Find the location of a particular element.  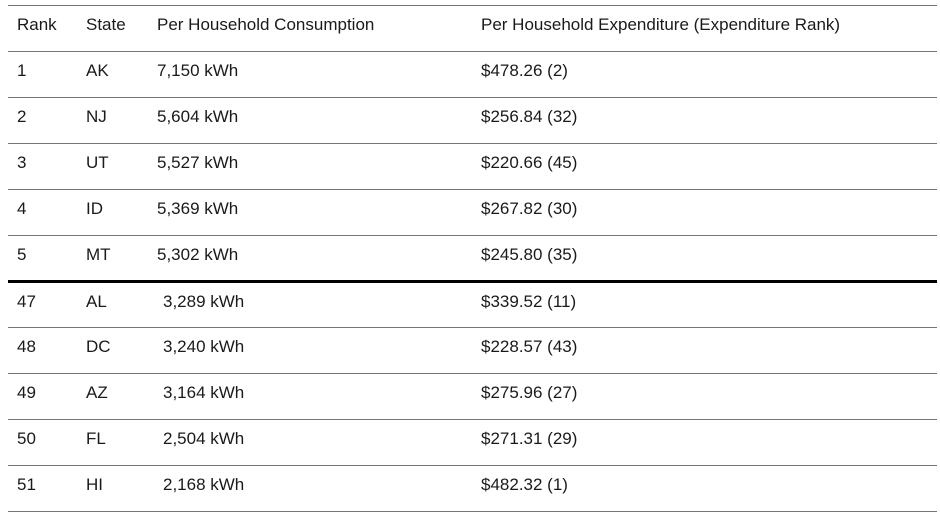

rank-cell: 4 is located at coordinates (22, 208).